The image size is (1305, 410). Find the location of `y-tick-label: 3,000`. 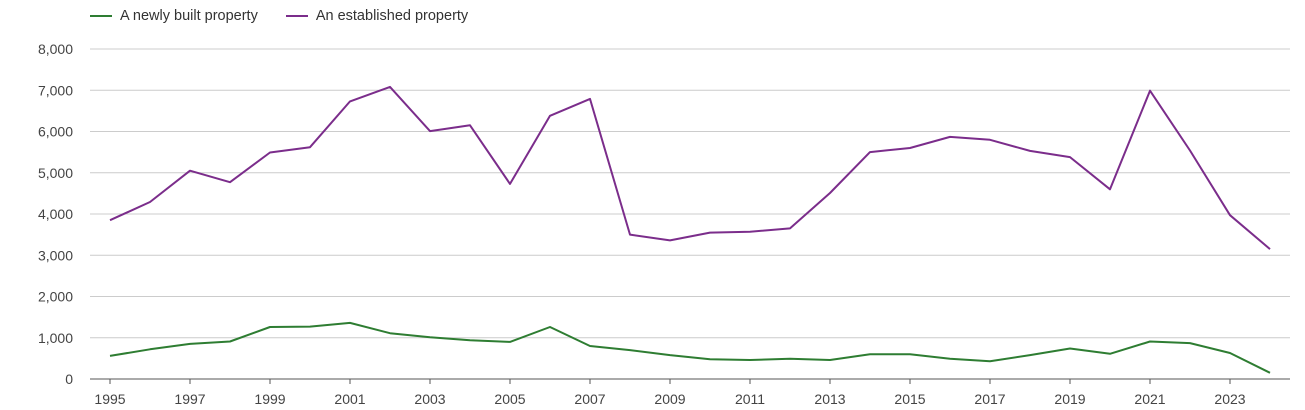

y-tick-label: 3,000 is located at coordinates (55, 255).